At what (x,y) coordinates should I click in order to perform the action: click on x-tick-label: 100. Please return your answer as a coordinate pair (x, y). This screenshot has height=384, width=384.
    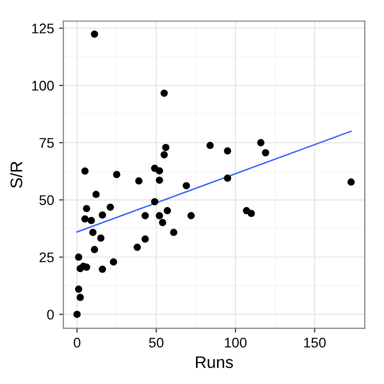
    Looking at the image, I should click on (235, 343).